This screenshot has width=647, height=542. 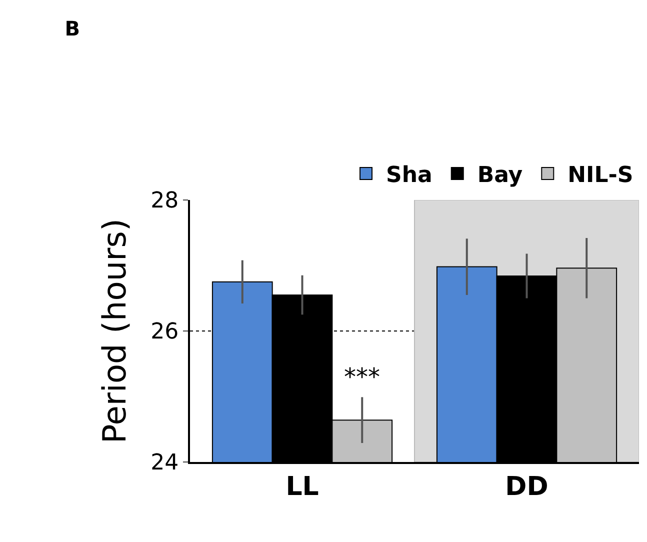 I want to click on chart-title: B, so click(x=72, y=28).